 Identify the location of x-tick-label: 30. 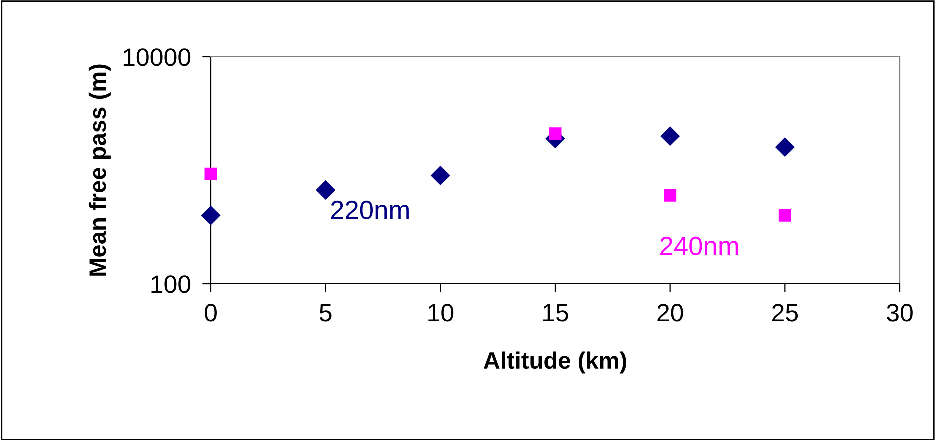
(900, 313).